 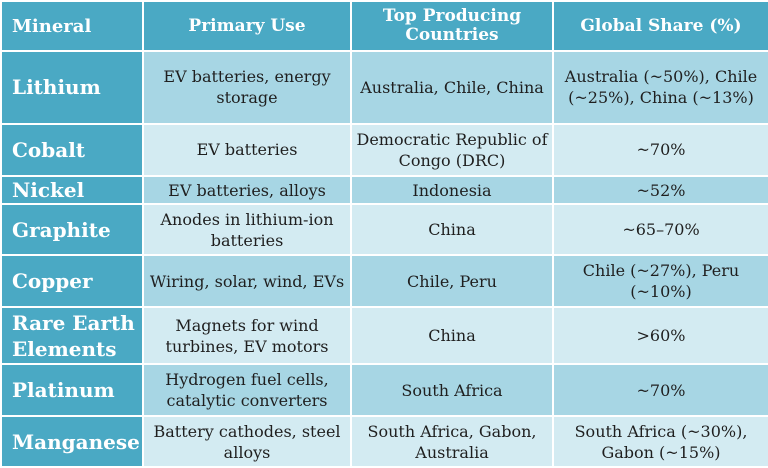 What do you see at coordinates (247, 335) in the screenshot?
I see `primary-use: Magnets for wind turbines, EV motors` at bounding box center [247, 335].